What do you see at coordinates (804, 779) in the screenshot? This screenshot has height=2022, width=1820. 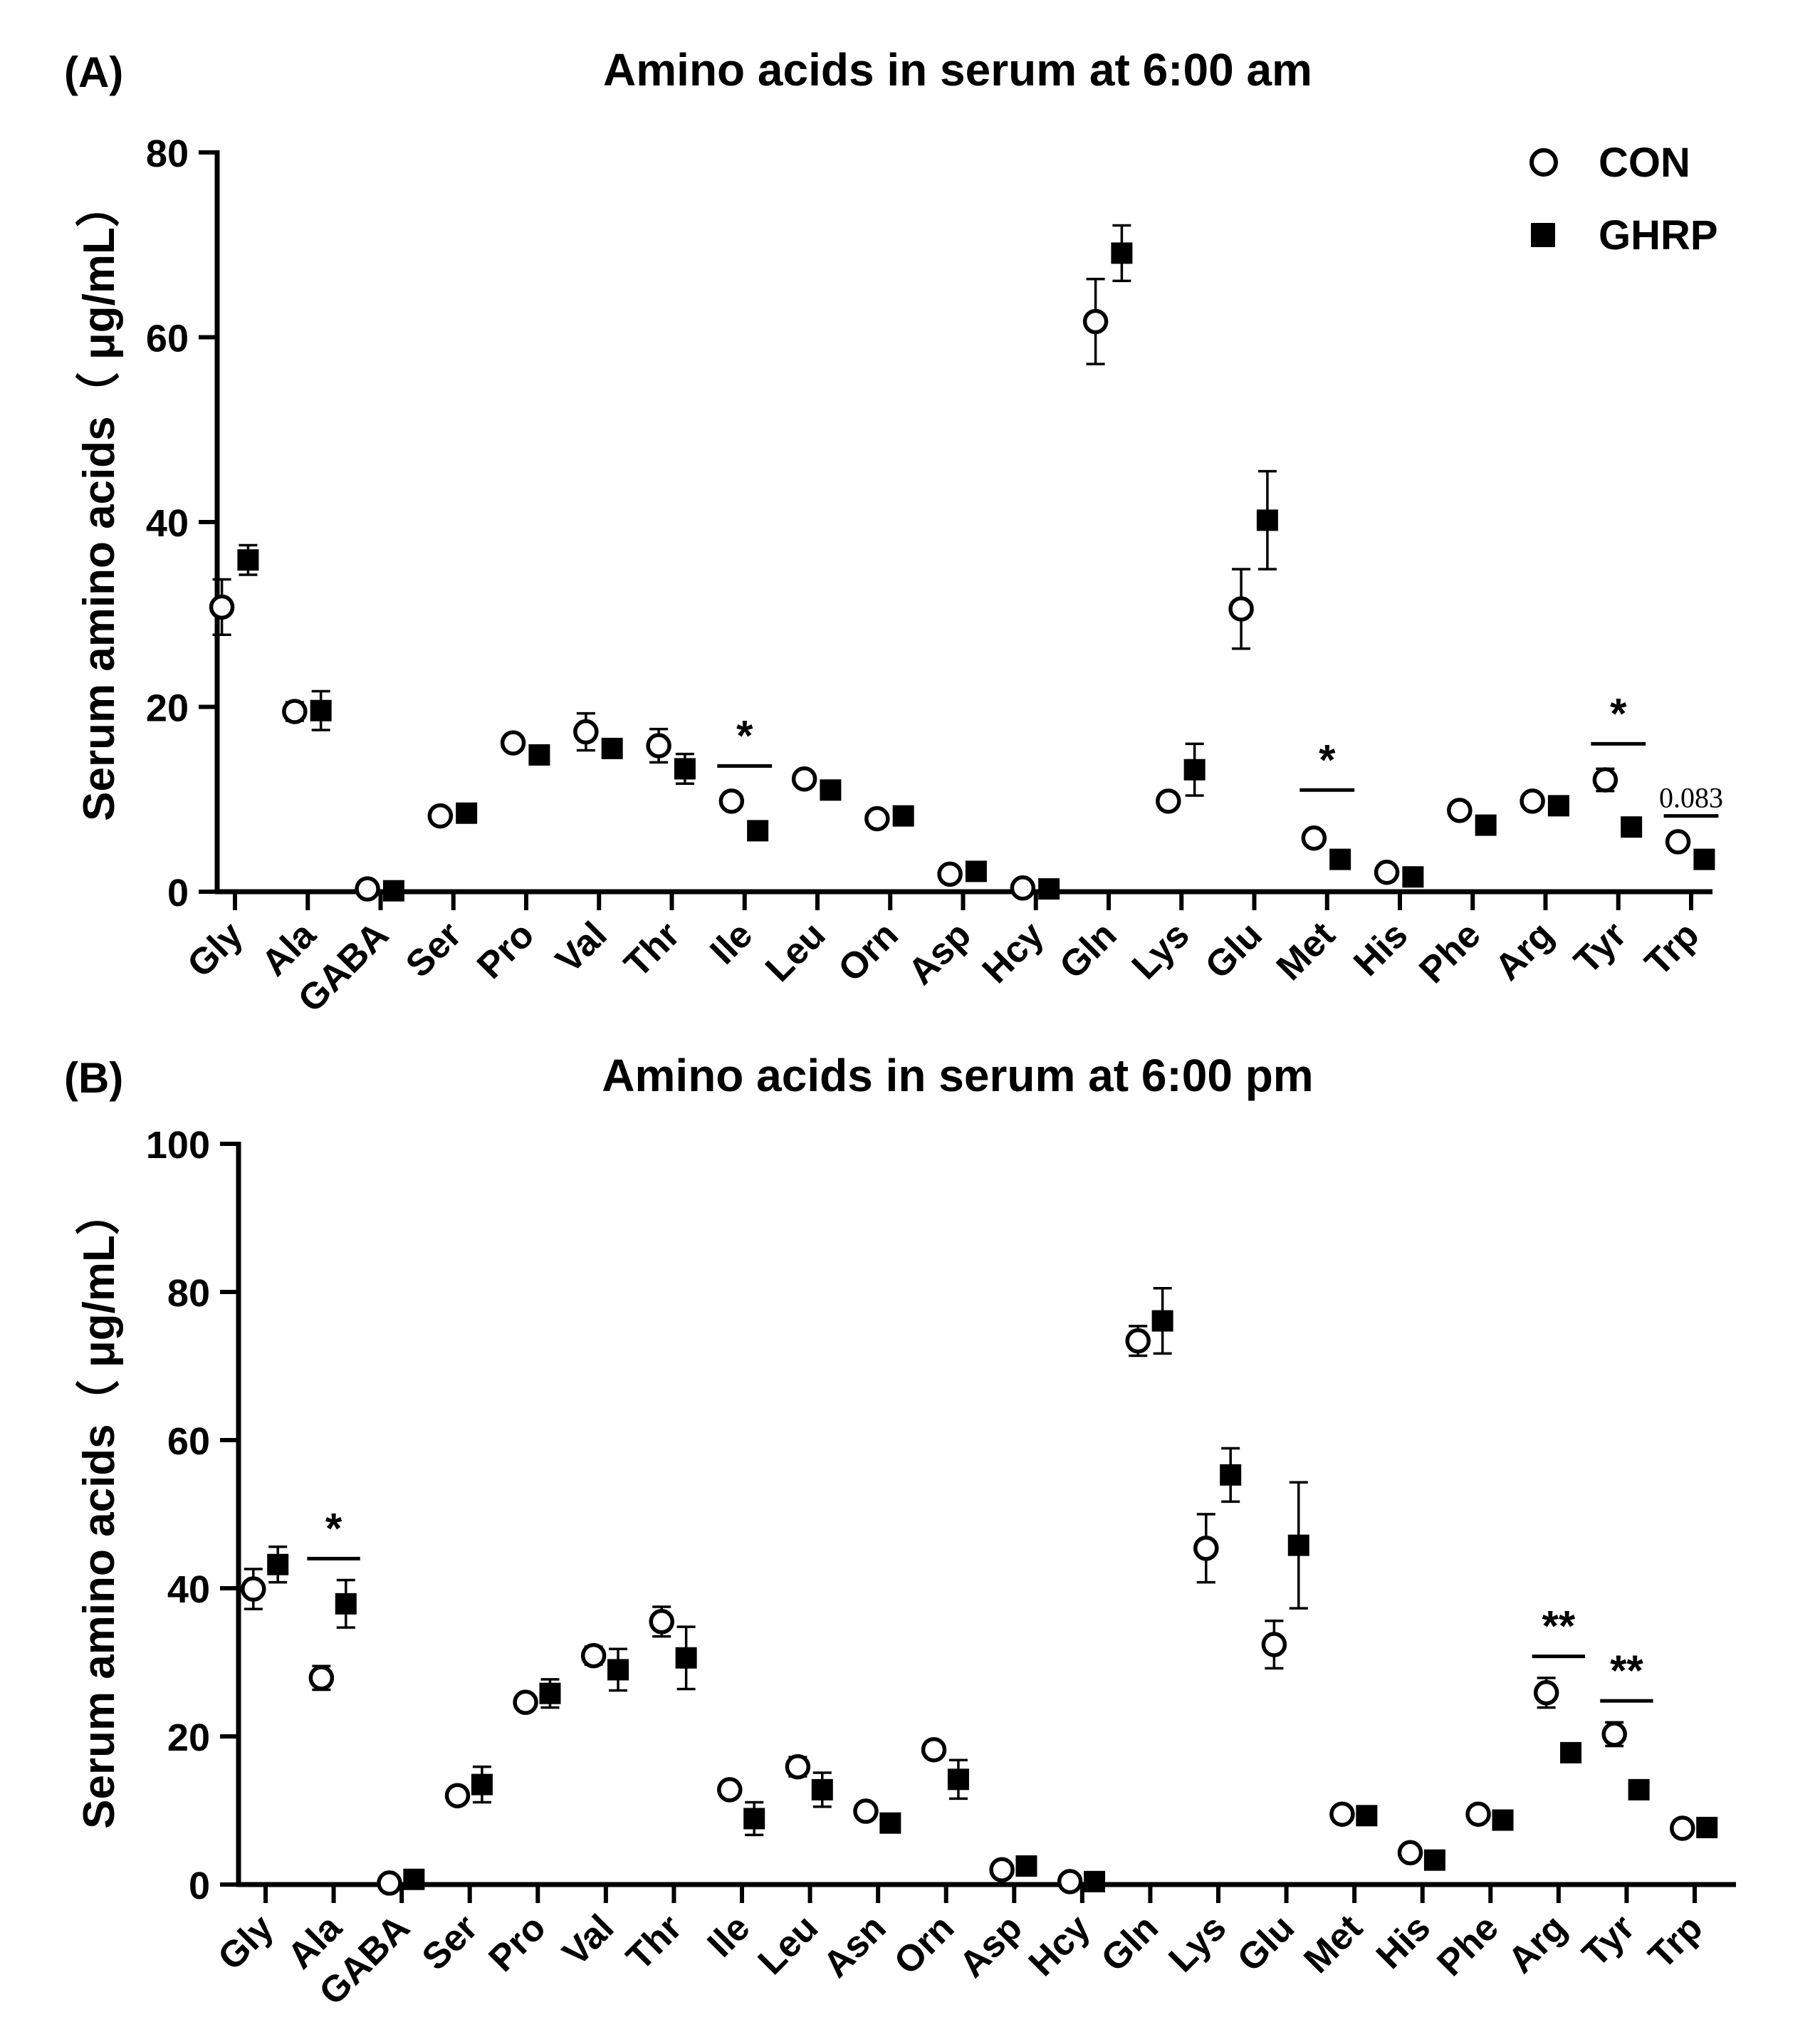 I see `panel-a-con-point-leu` at bounding box center [804, 779].